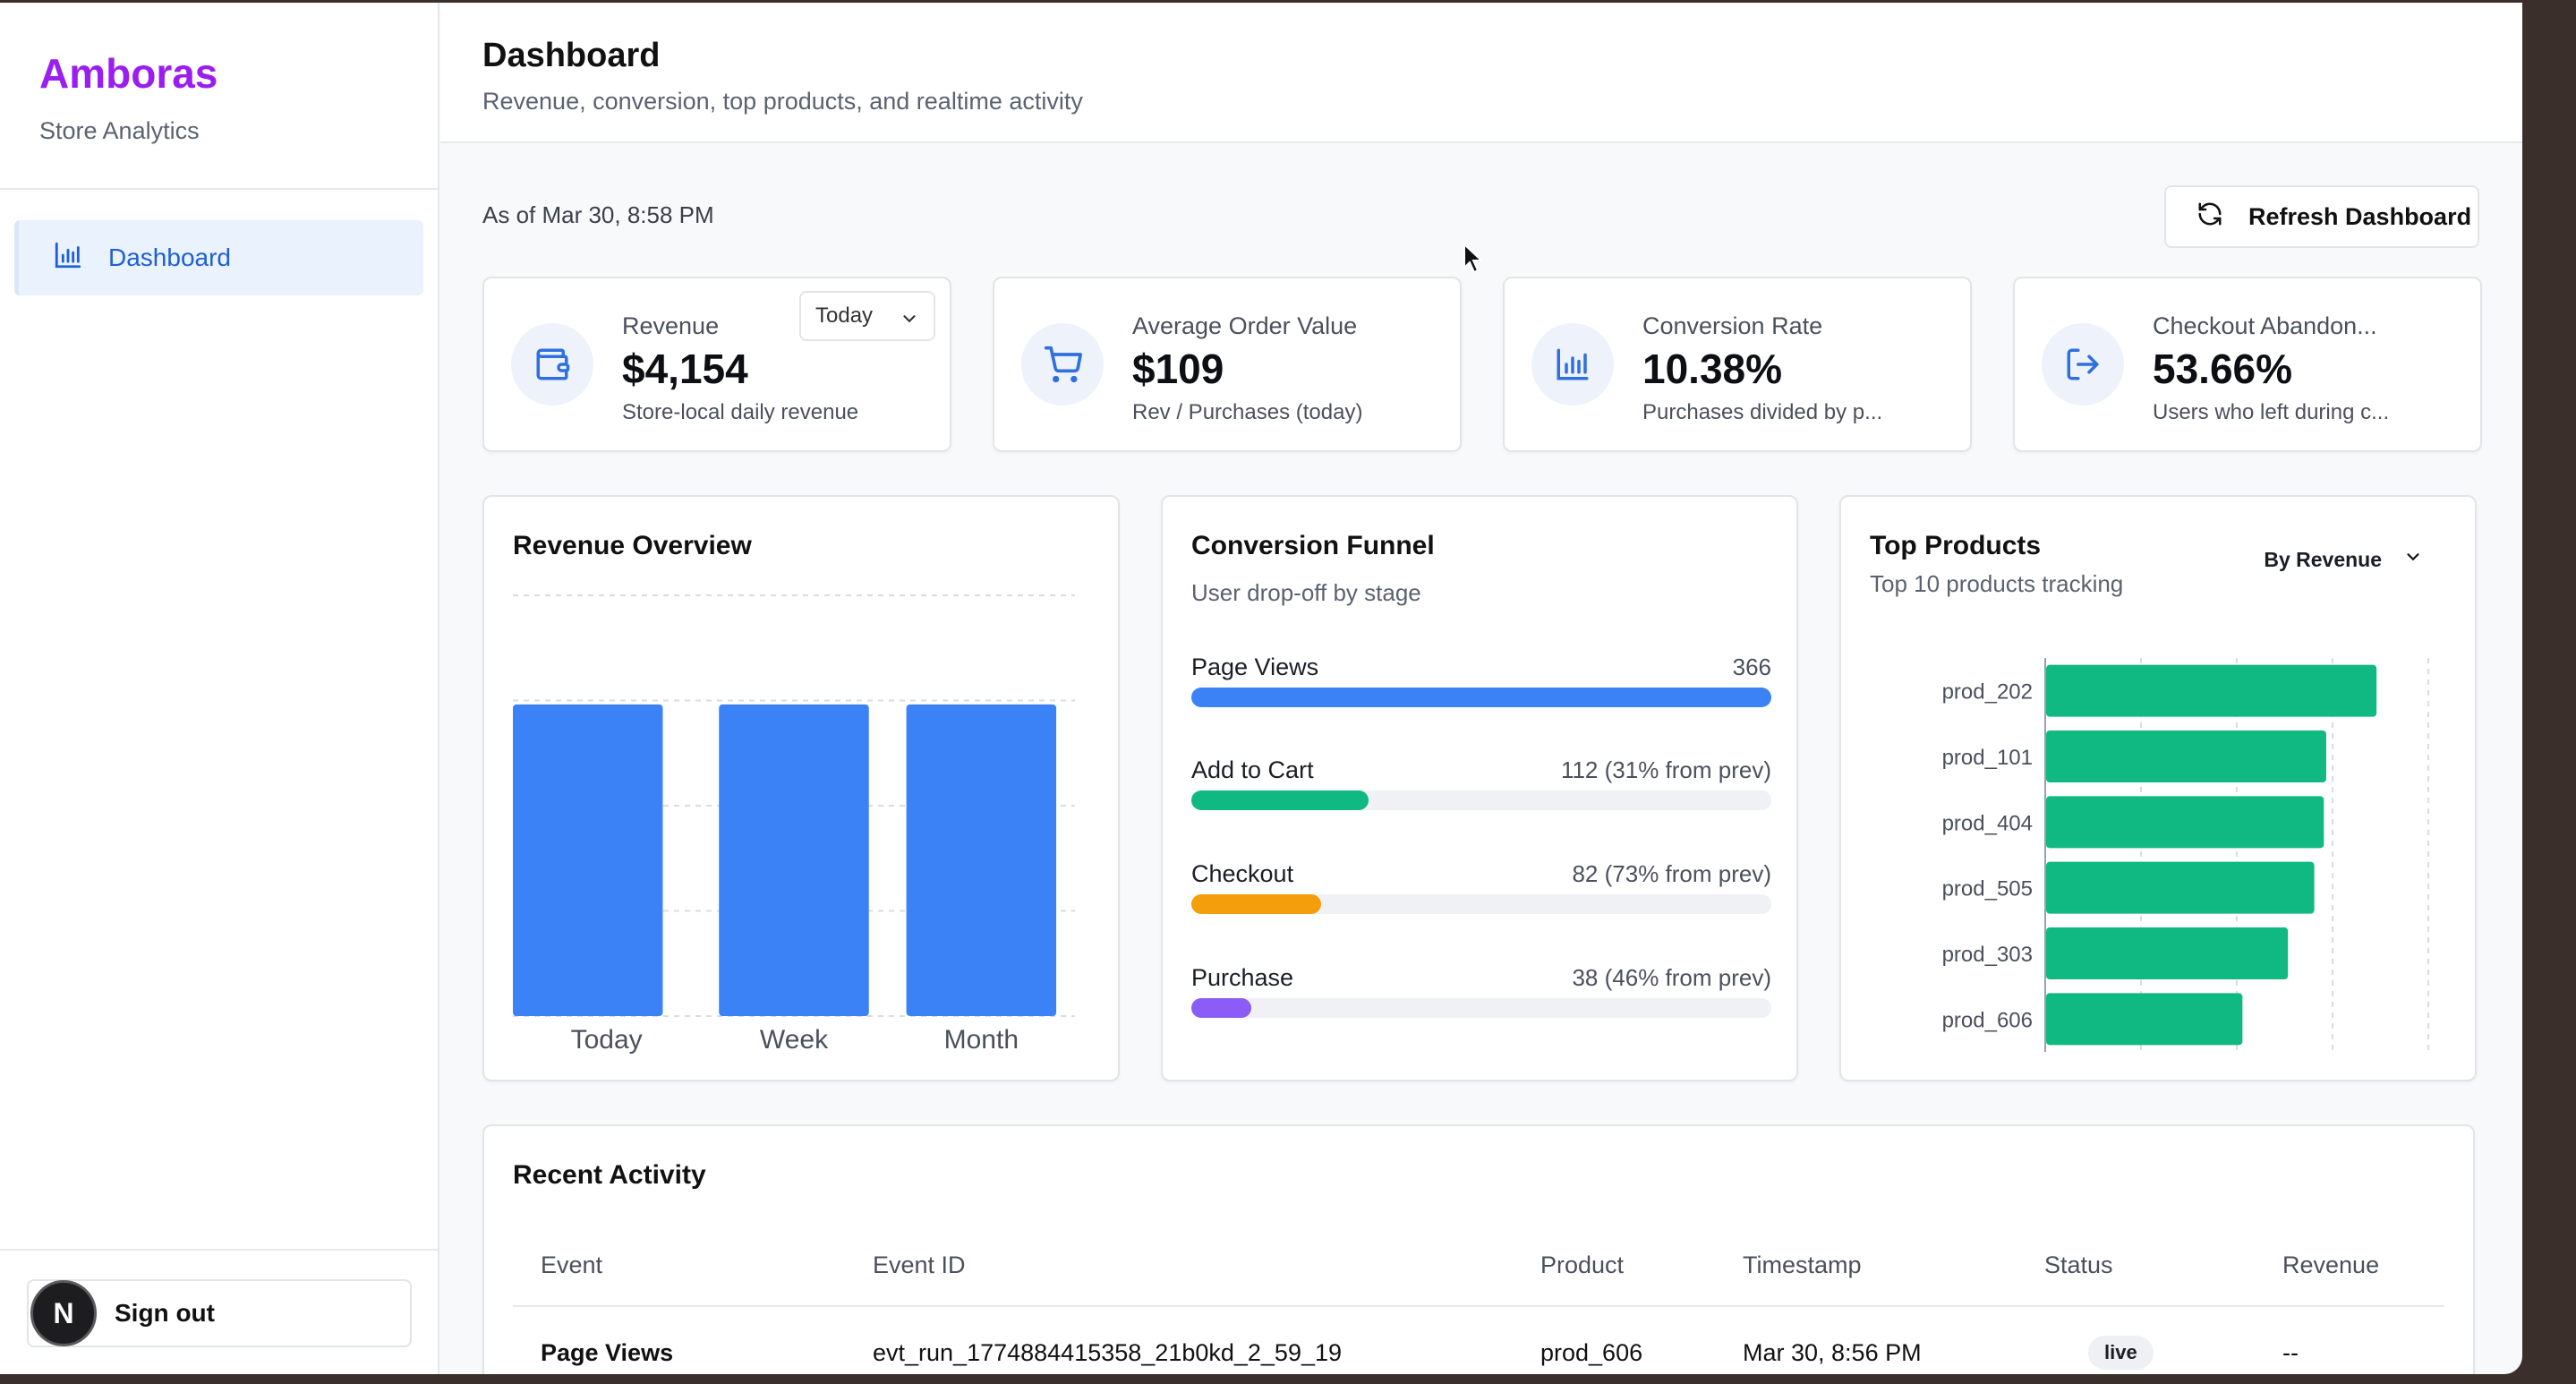 The image size is (2576, 1384). I want to click on y-tick-label: prod_202, so click(1987, 692).